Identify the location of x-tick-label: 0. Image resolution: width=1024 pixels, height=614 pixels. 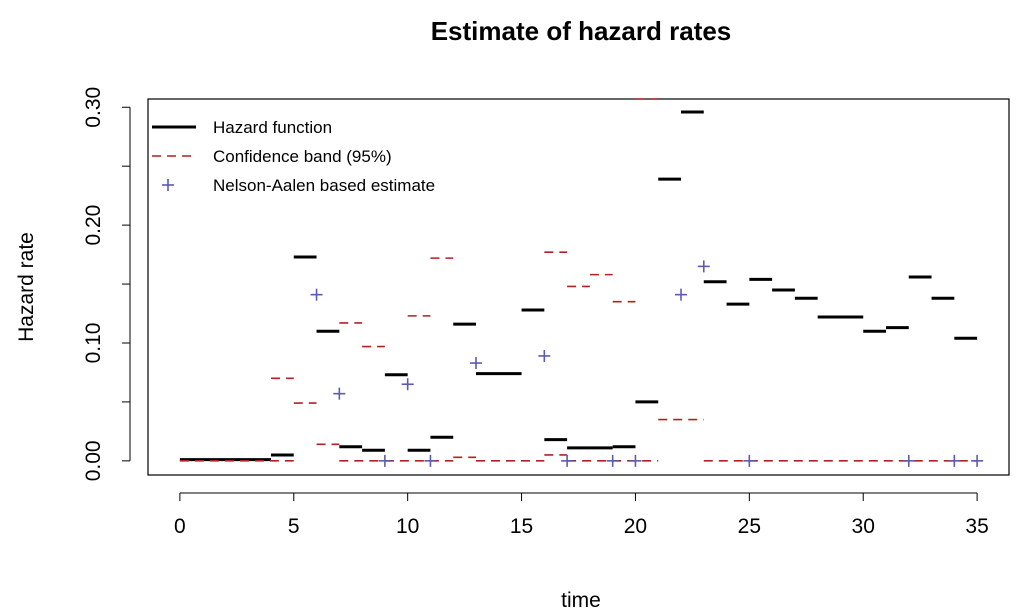
(180, 526).